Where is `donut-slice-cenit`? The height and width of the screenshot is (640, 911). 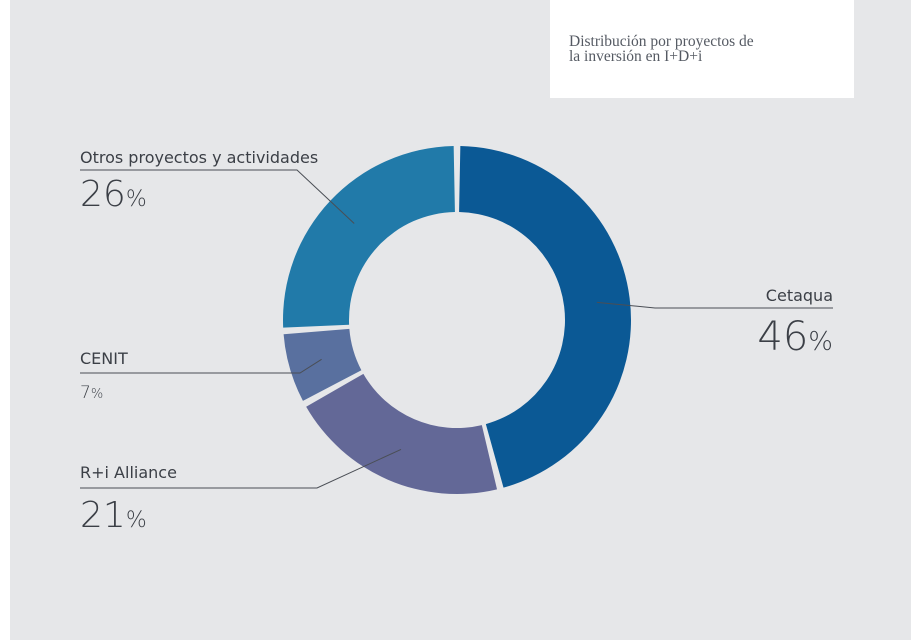
donut-slice-cenit is located at coordinates (322, 364).